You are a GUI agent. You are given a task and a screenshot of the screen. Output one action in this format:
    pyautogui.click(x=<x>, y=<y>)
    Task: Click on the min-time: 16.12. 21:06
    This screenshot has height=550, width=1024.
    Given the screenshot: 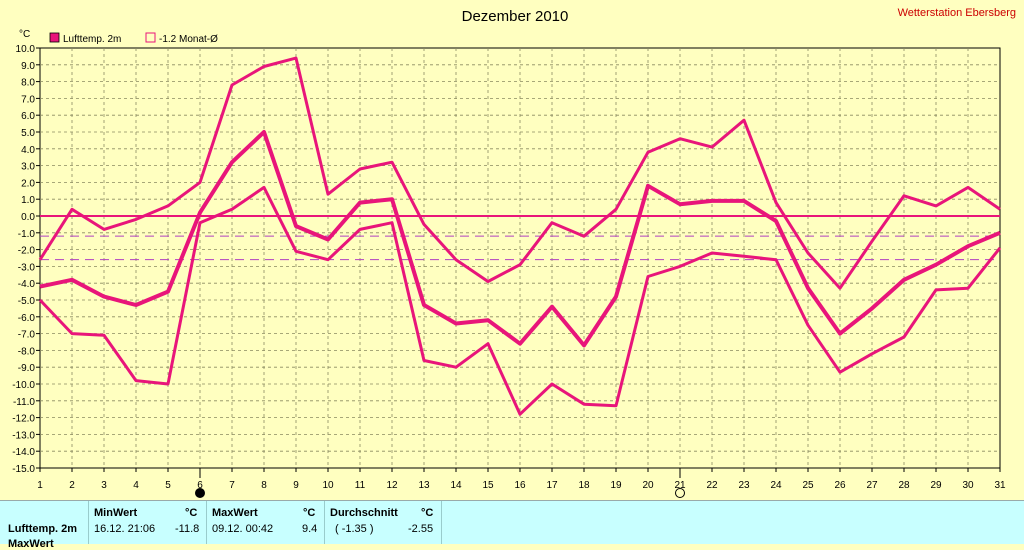 What is the action you would take?
    pyautogui.click(x=125, y=529)
    